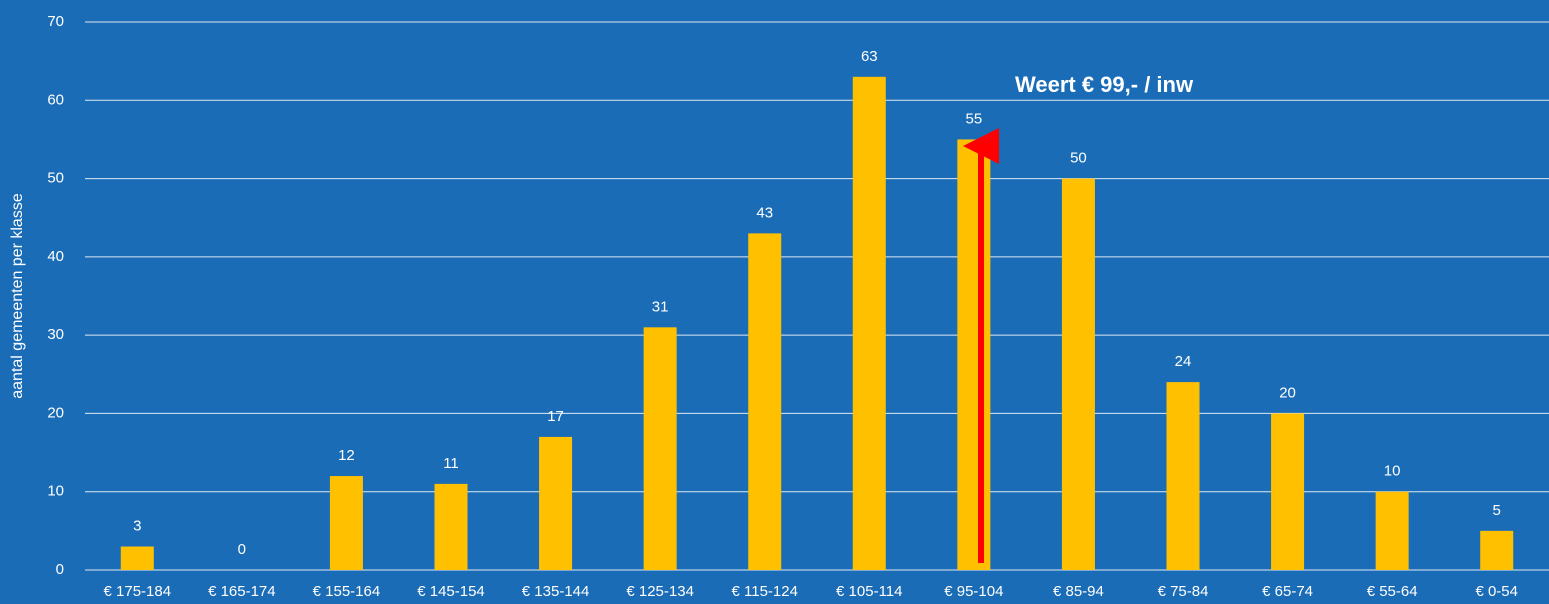 The image size is (1549, 604). What do you see at coordinates (242, 549) in the screenshot?
I see `data-label: 0` at bounding box center [242, 549].